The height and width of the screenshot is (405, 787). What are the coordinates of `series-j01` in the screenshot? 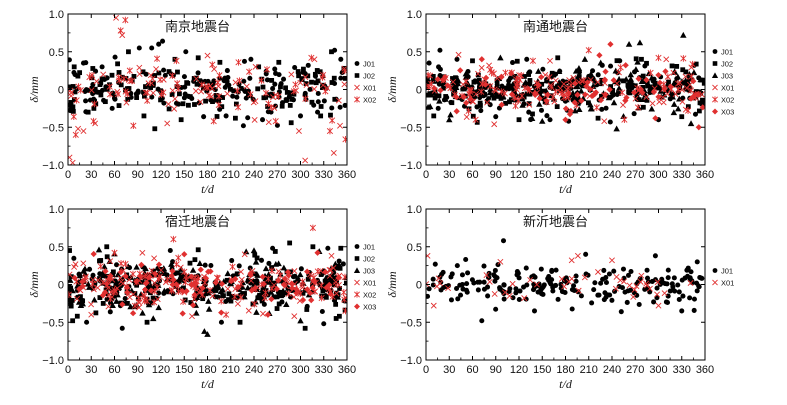 It's located at (565, 281).